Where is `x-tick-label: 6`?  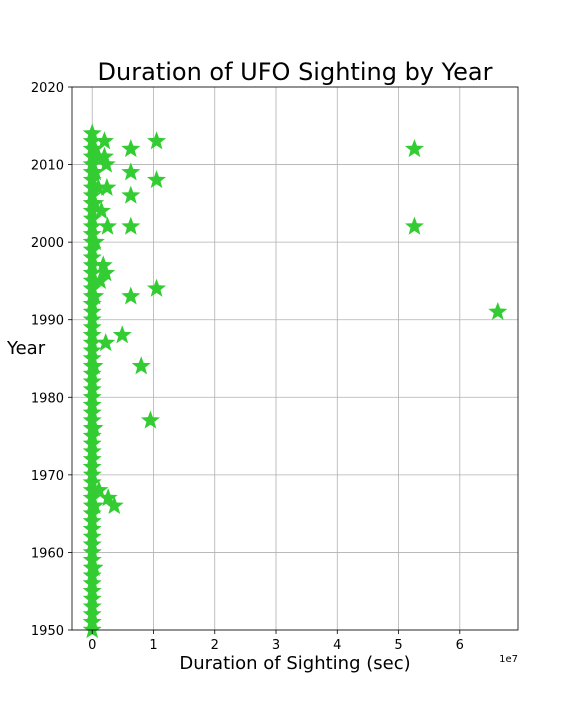 x-tick-label: 6 is located at coordinates (460, 645).